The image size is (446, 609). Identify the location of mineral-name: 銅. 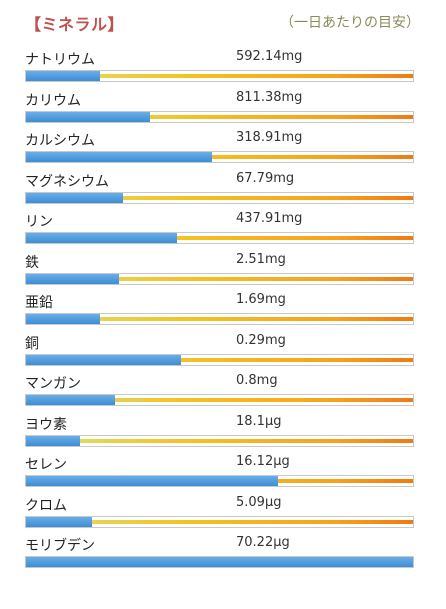
(32, 343).